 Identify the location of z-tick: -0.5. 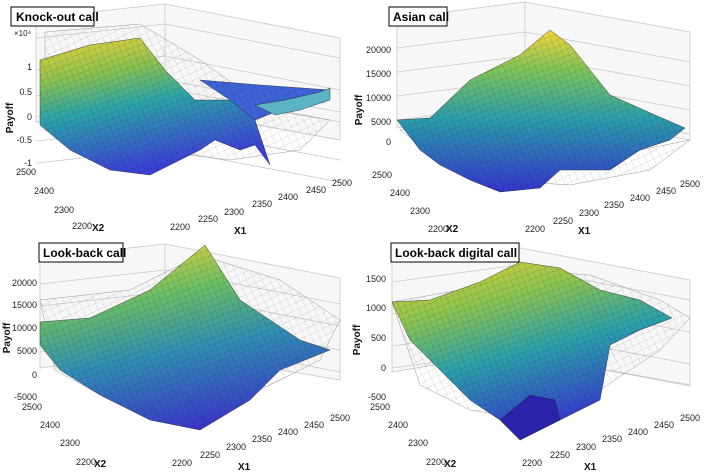
(24, 140).